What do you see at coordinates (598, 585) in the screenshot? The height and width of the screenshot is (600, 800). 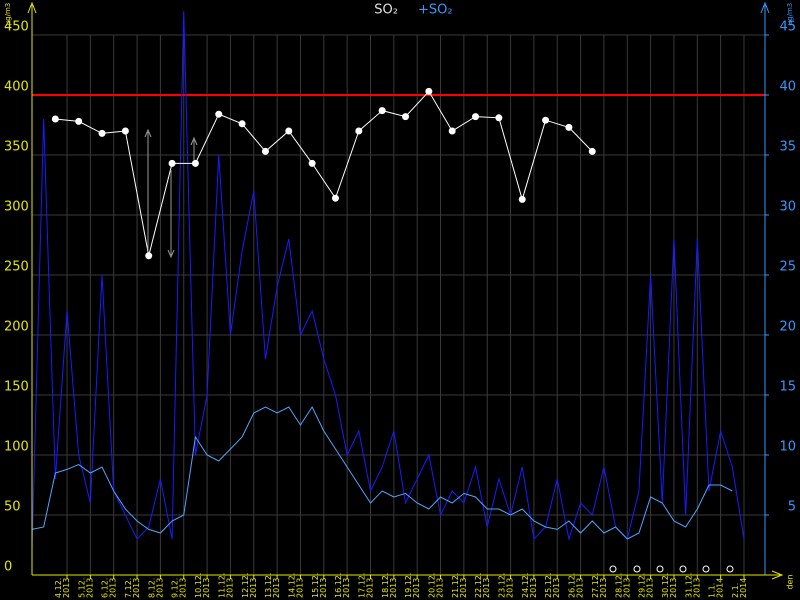 I see `x-tick-label: 27.12.2013` at bounding box center [598, 585].